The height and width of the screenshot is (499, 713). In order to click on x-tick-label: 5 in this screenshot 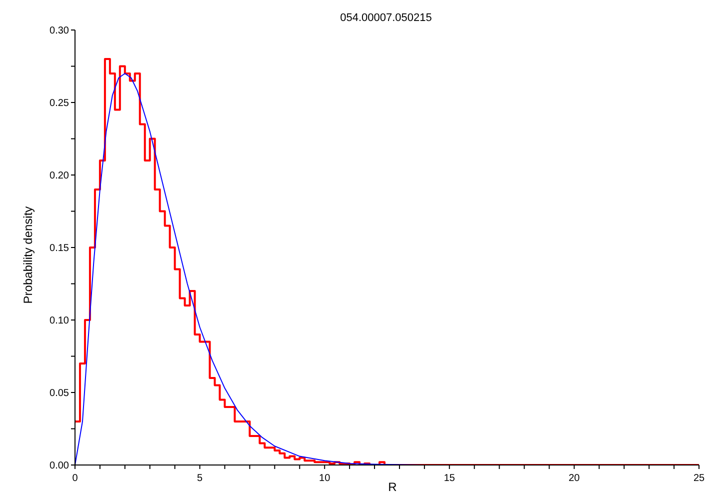, I will do `click(200, 478)`.